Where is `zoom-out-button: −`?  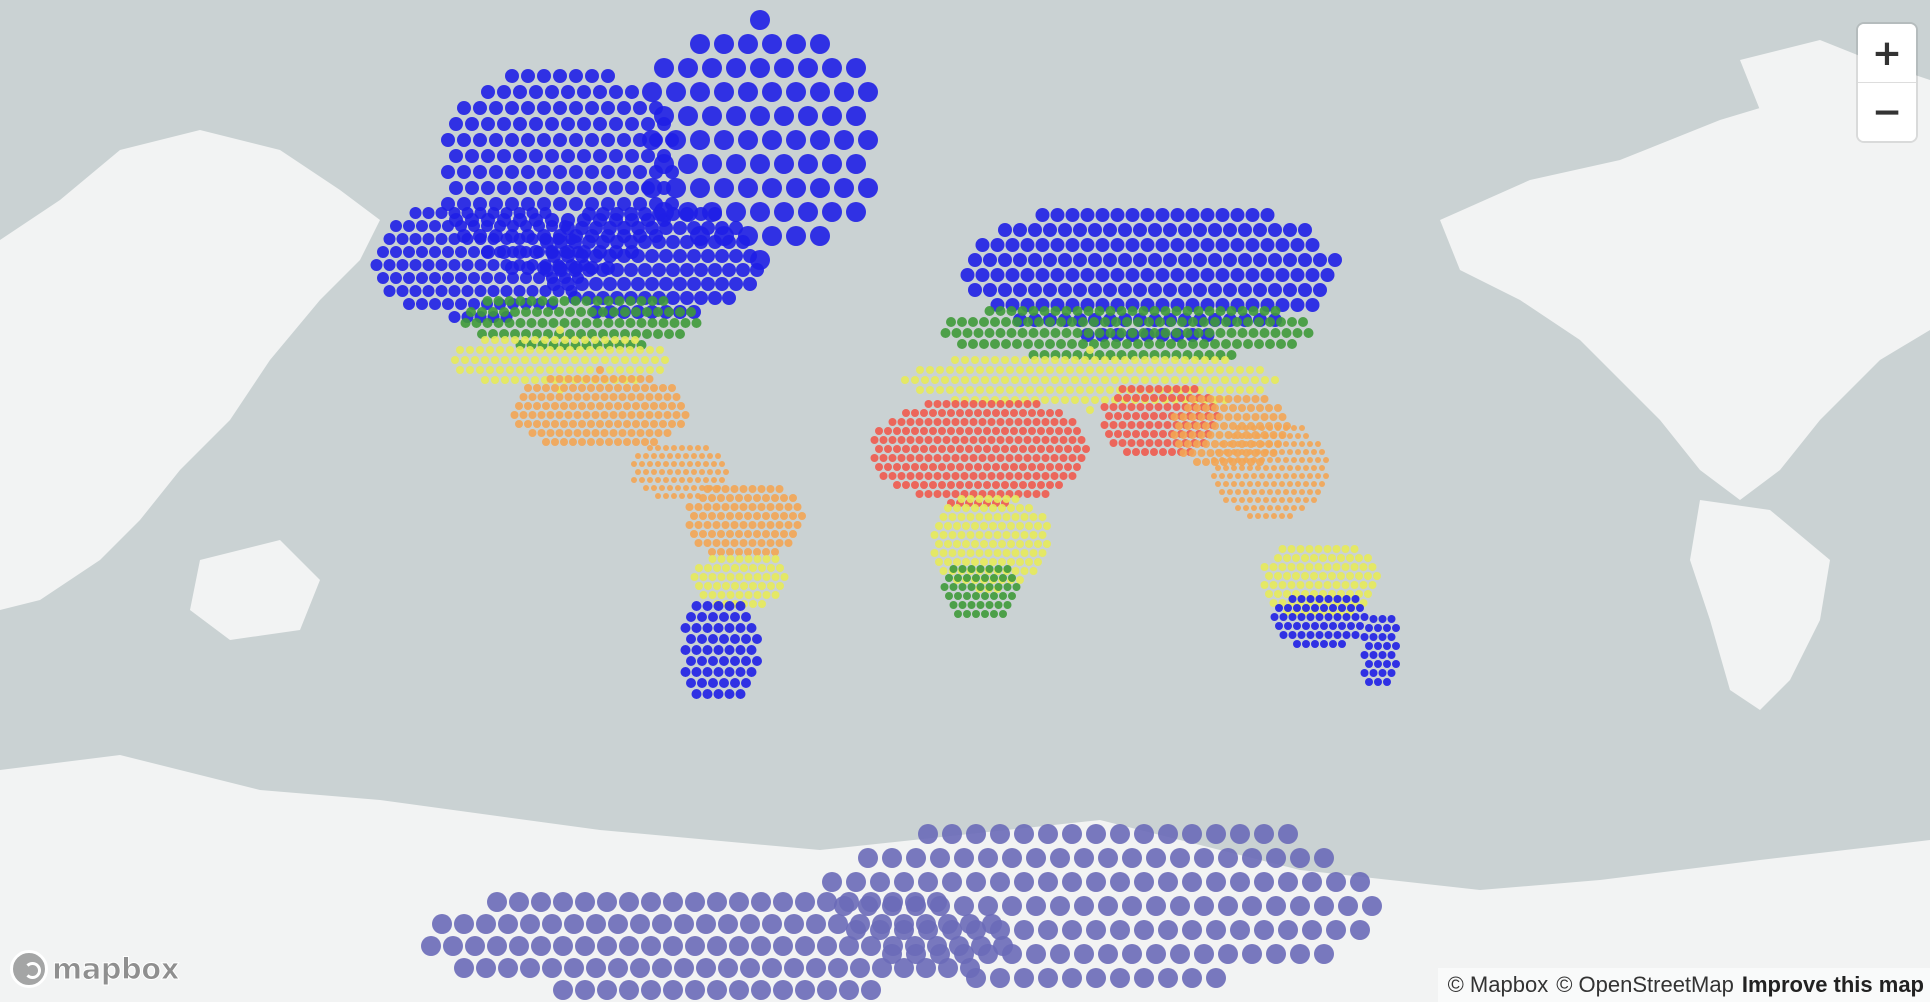 zoom-out-button: − is located at coordinates (1887, 111).